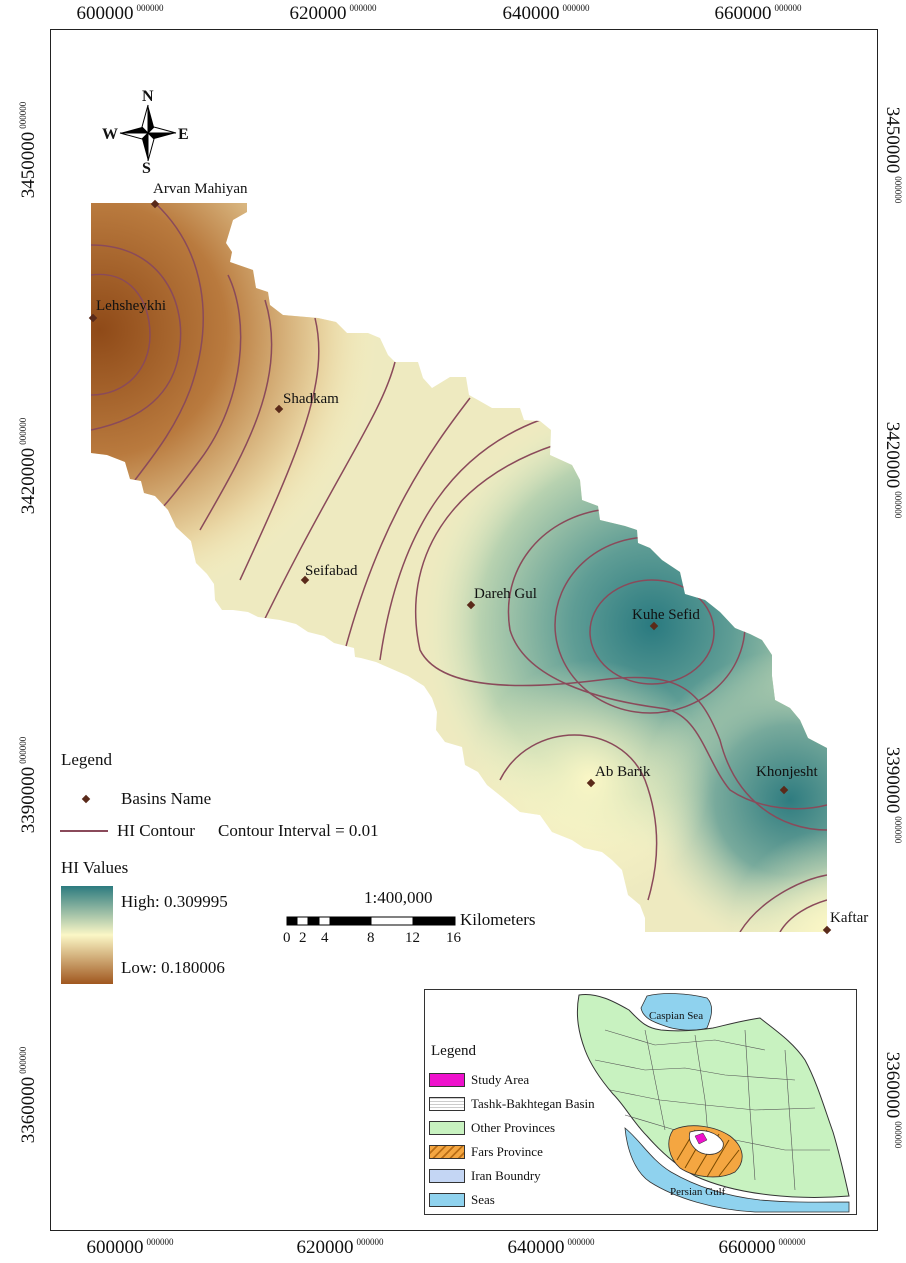 This screenshot has width=906, height=1263. I want to click on basin-label-arvan-mahiyan: Arvan Mahiyan, so click(200, 189).